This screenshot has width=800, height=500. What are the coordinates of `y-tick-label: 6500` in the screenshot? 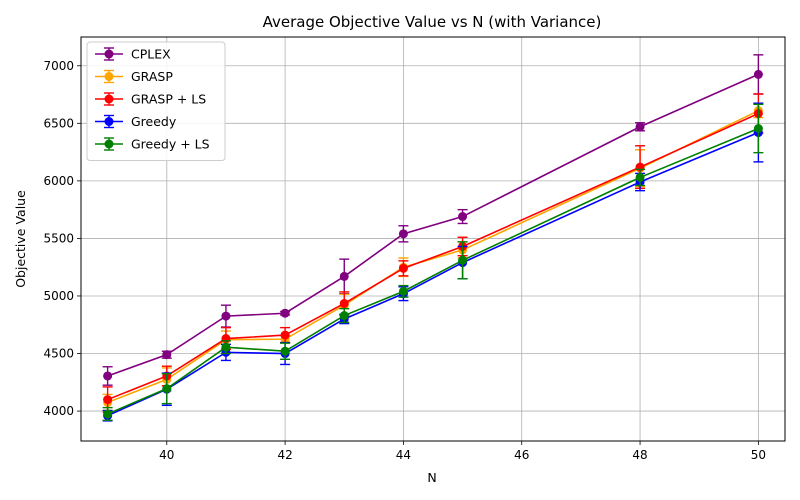 It's located at (58, 123).